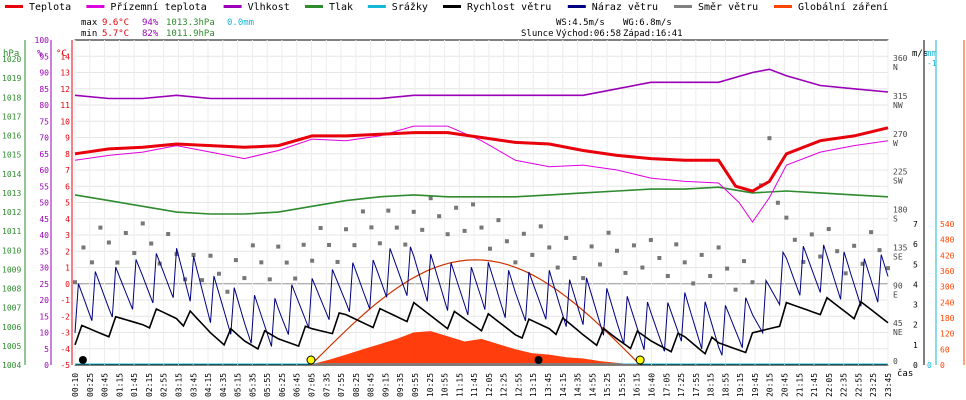  What do you see at coordinates (11, 308) in the screenshot?
I see `hpa-tick: 1007` at bounding box center [11, 308].